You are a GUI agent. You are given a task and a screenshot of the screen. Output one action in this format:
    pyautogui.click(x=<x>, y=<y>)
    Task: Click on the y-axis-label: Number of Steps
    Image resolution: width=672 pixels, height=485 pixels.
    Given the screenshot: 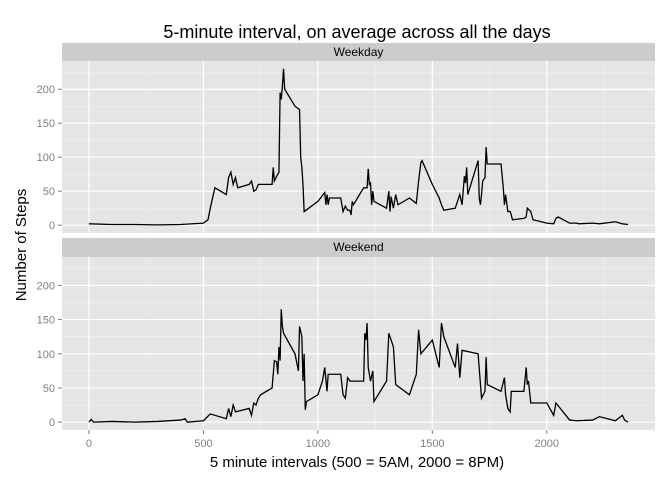 What is the action you would take?
    pyautogui.click(x=21, y=245)
    